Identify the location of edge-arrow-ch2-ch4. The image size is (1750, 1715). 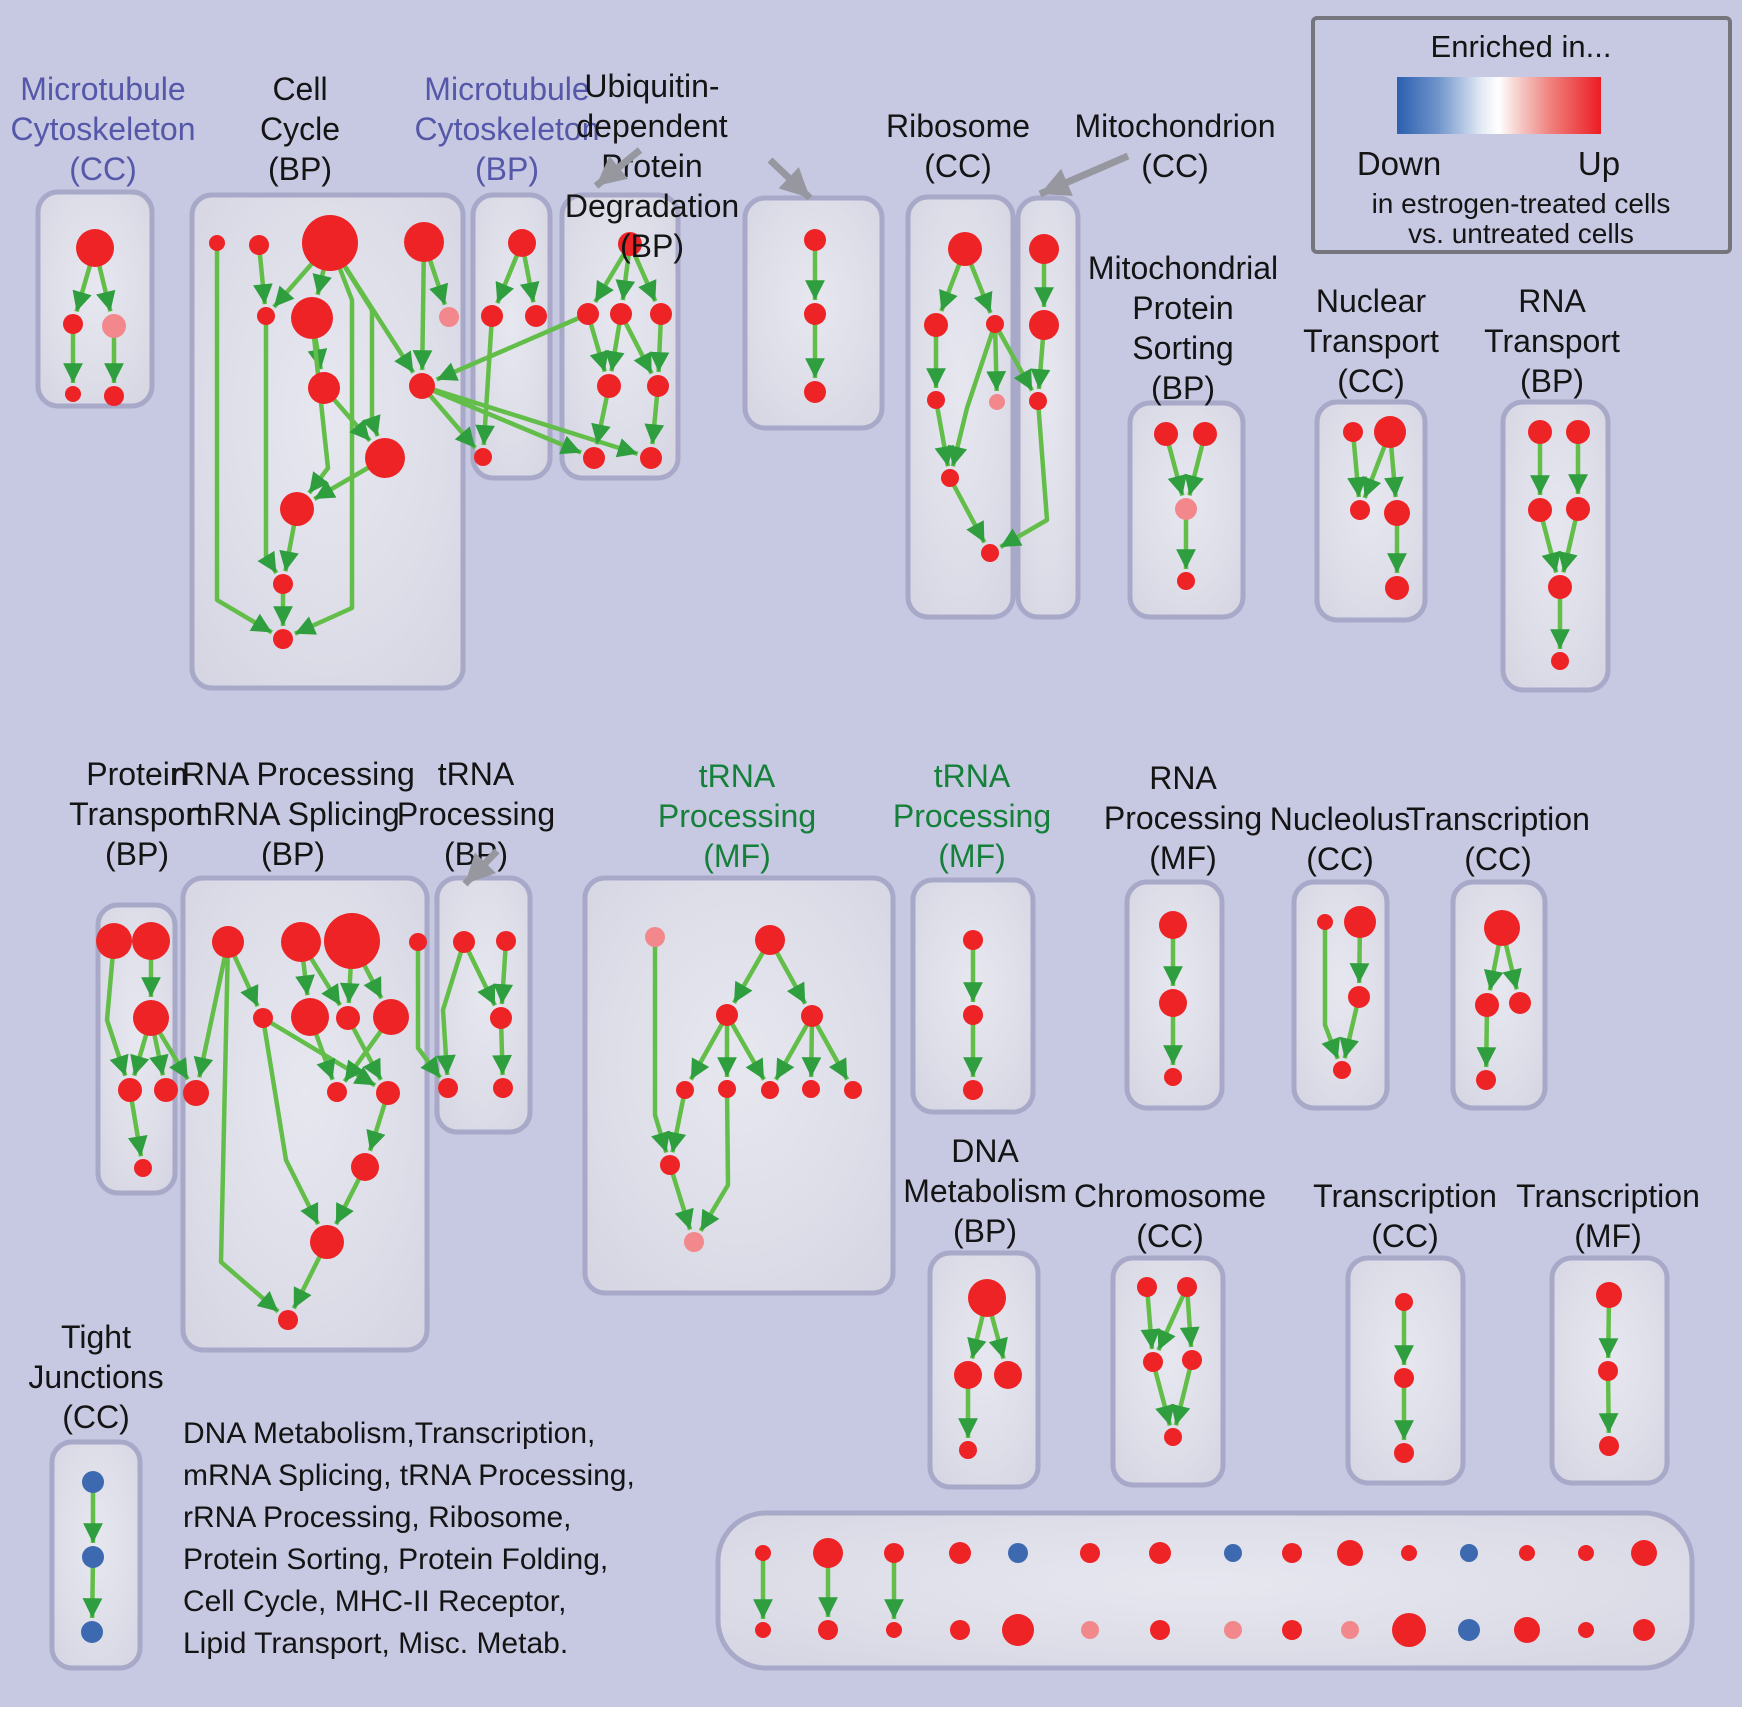
(1189, 1317).